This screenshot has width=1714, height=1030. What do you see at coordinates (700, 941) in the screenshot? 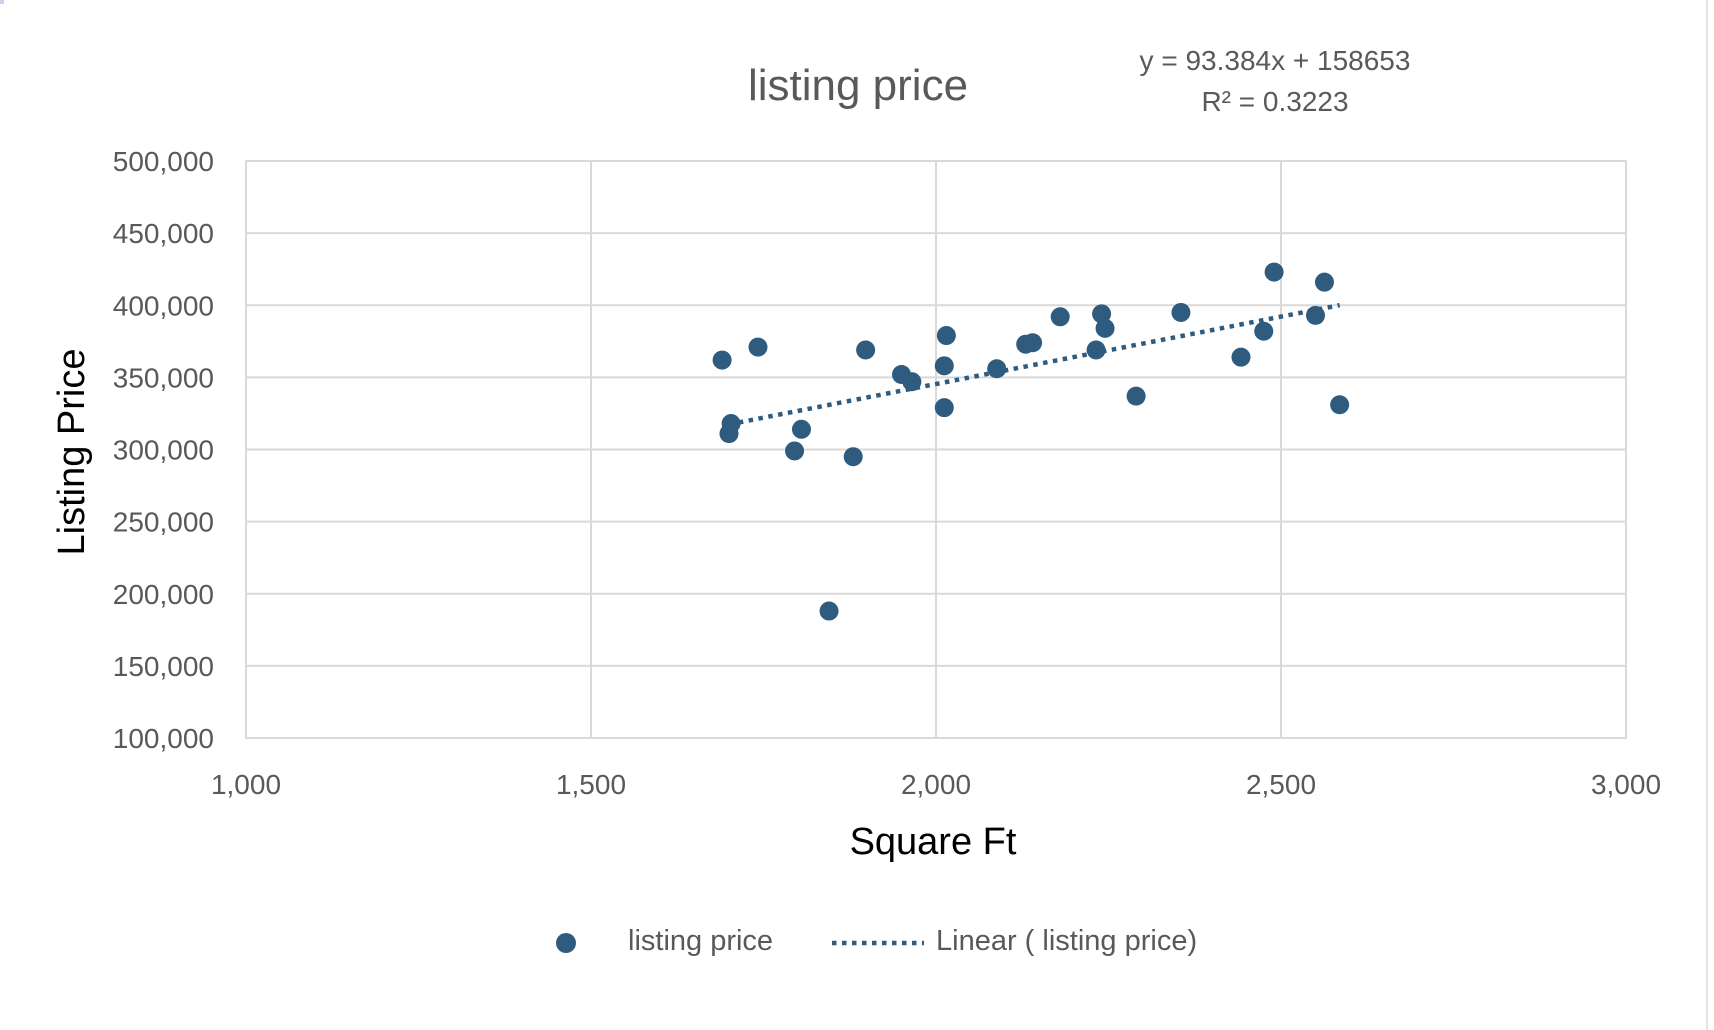
I see `legend-label-scatter: listing price` at bounding box center [700, 941].